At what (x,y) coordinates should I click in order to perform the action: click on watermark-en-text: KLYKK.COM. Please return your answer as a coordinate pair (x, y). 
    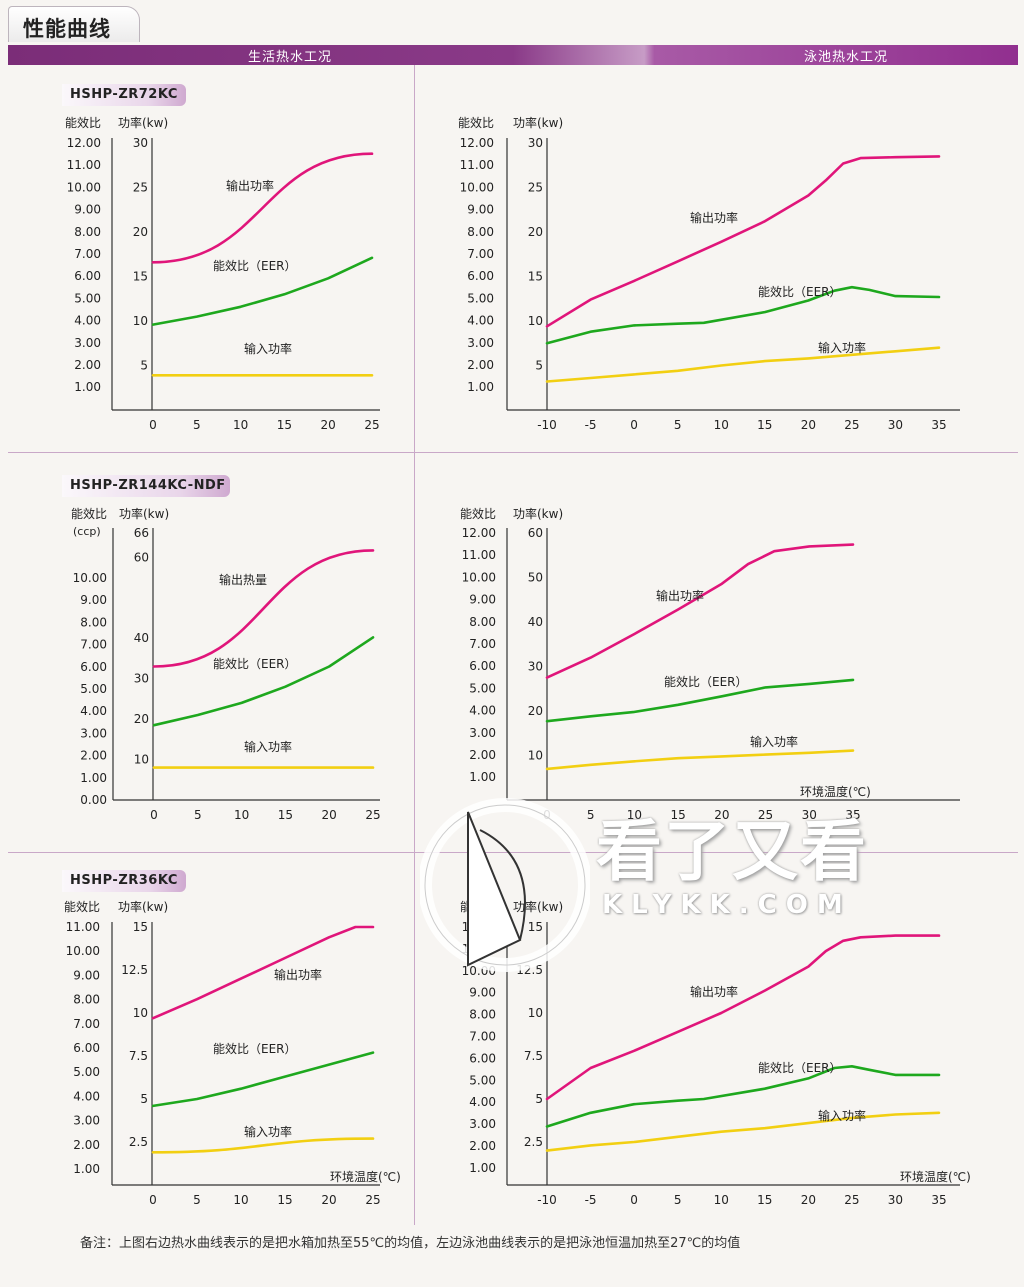
    Looking at the image, I should click on (727, 905).